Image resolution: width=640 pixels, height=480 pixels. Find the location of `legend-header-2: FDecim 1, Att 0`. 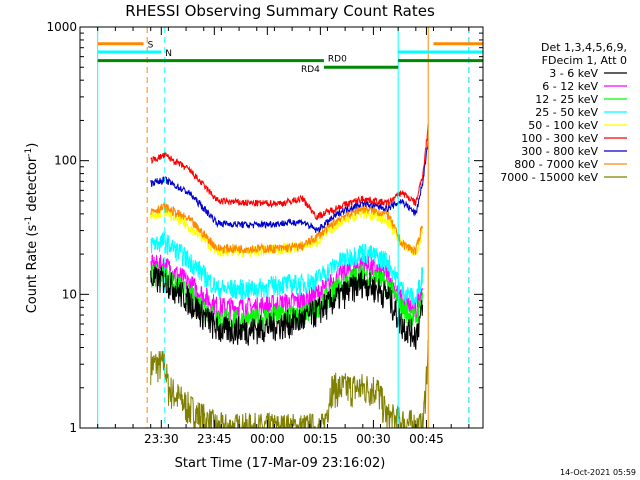

legend-header-2: FDecim 1, Att 0 is located at coordinates (584, 60).